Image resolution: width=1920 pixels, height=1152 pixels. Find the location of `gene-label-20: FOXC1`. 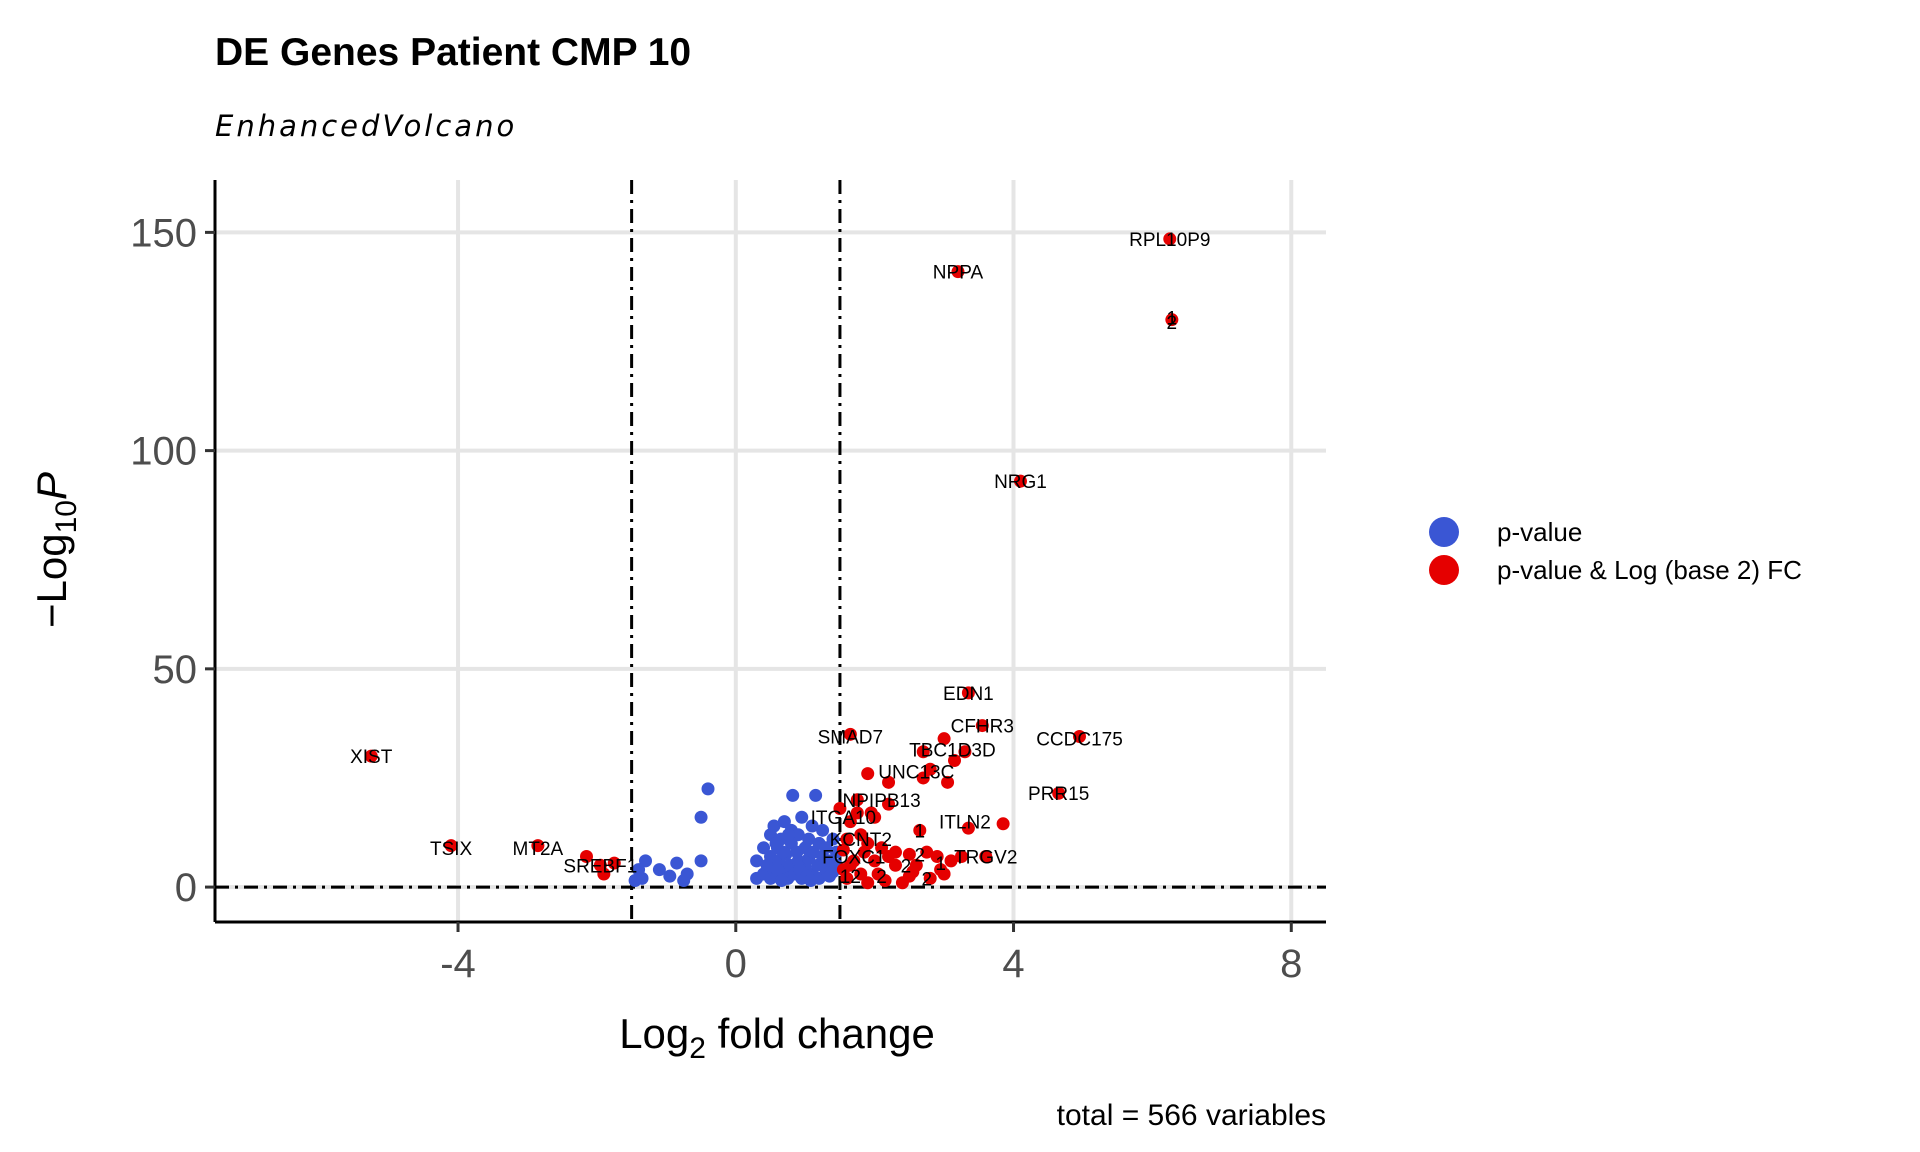

gene-label-20: FOXC1 is located at coordinates (853, 858).